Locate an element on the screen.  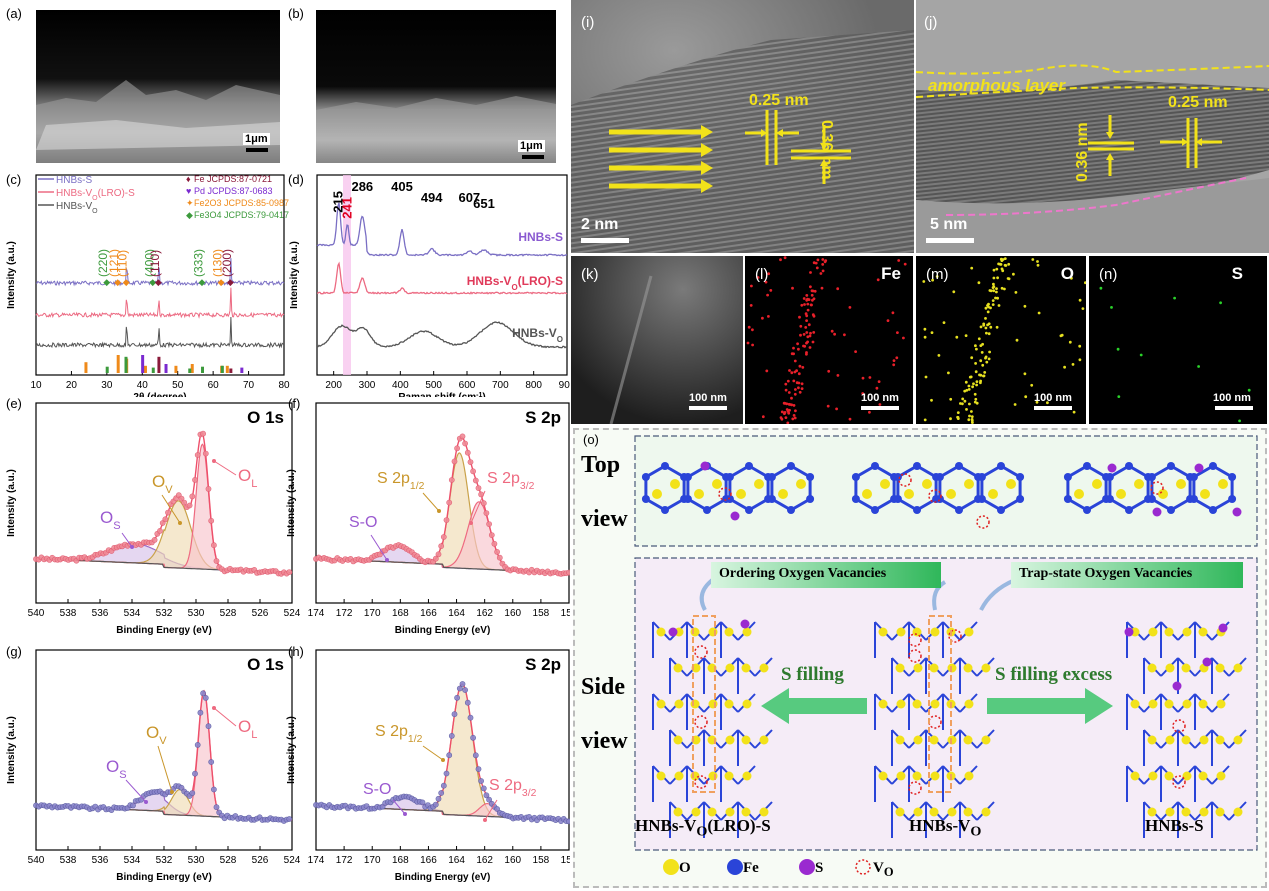
scalebar-n-label: 100 nm is located at coordinates (1232, 398).